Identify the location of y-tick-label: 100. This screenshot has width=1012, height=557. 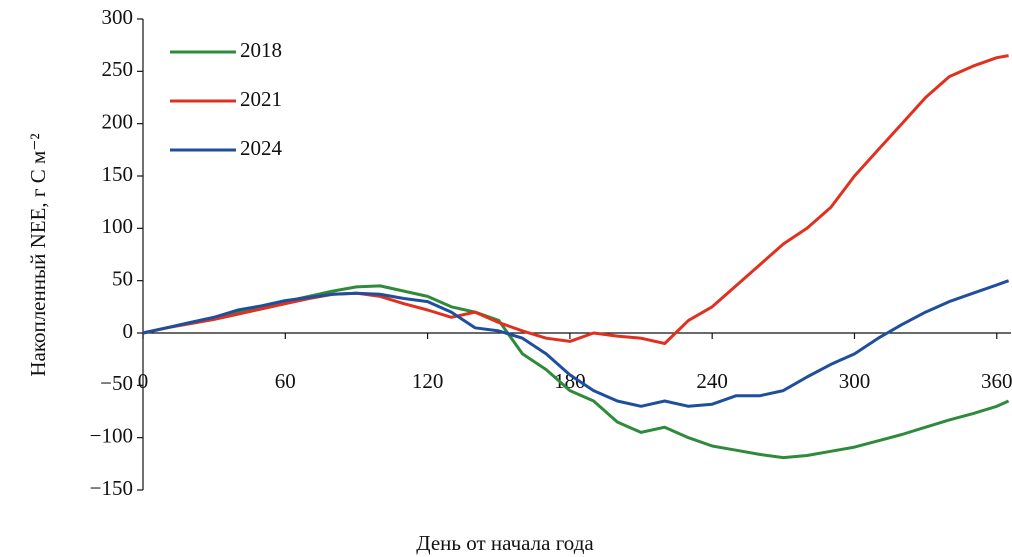
(118, 226).